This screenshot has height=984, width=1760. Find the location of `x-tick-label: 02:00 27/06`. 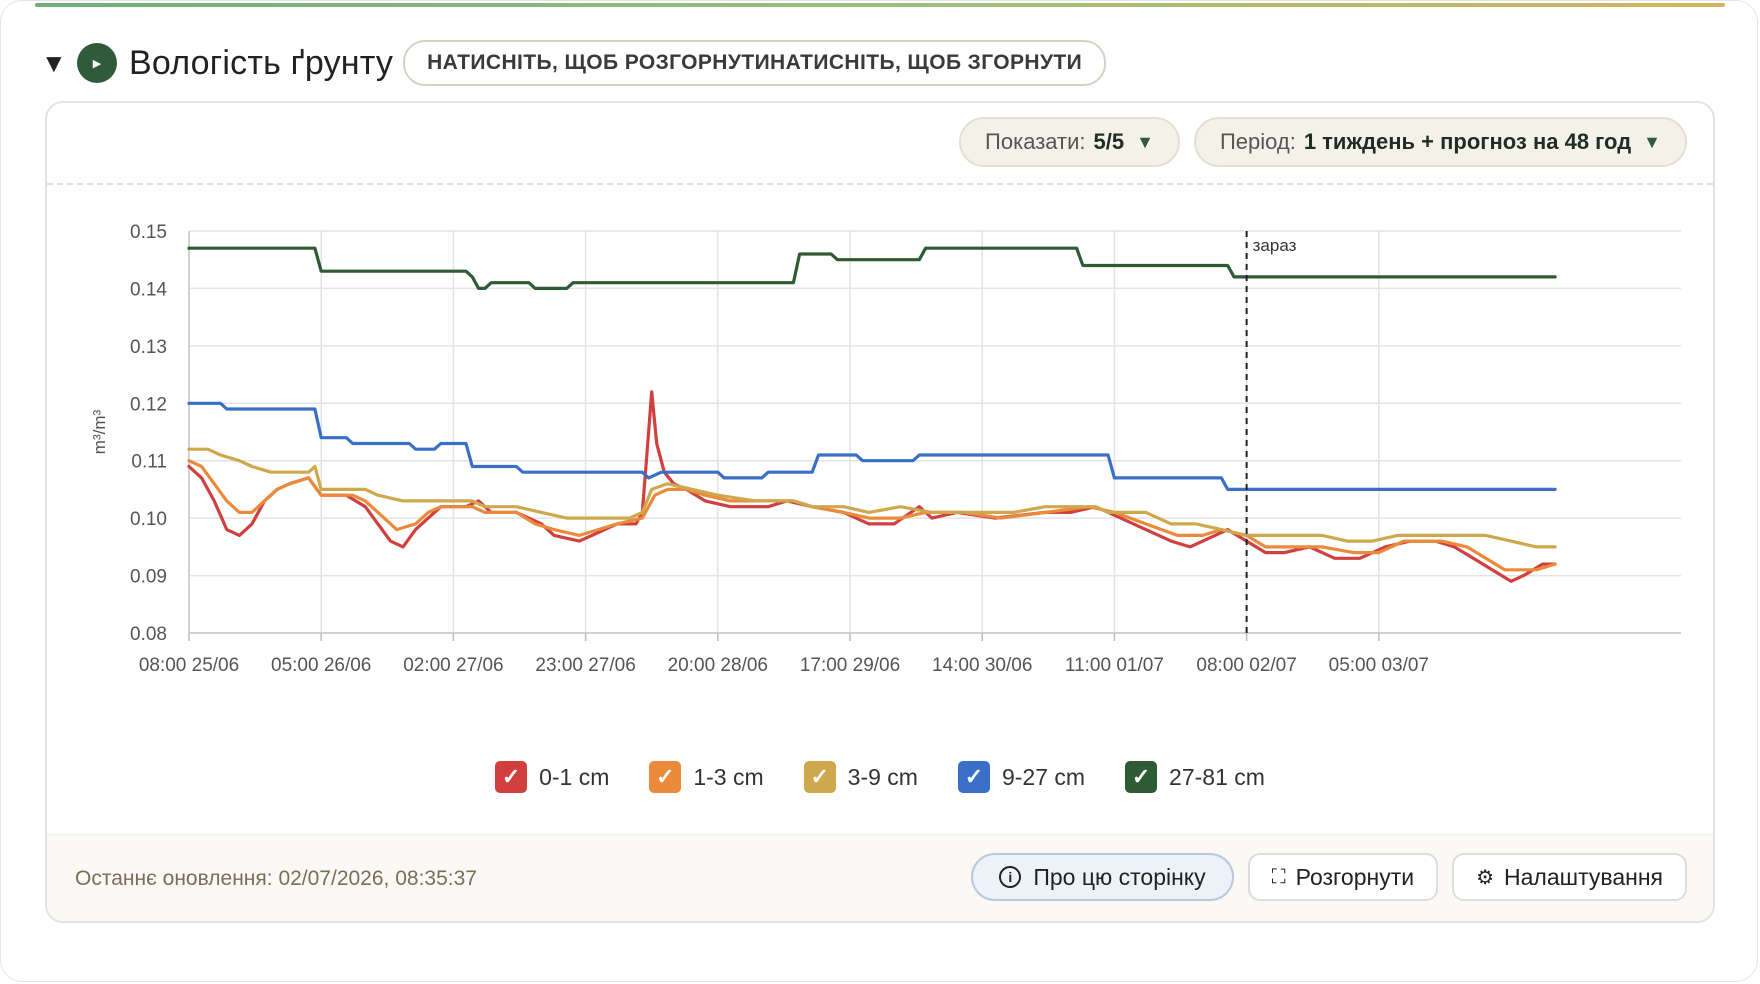

x-tick-label: 02:00 27/06 is located at coordinates (453, 665).